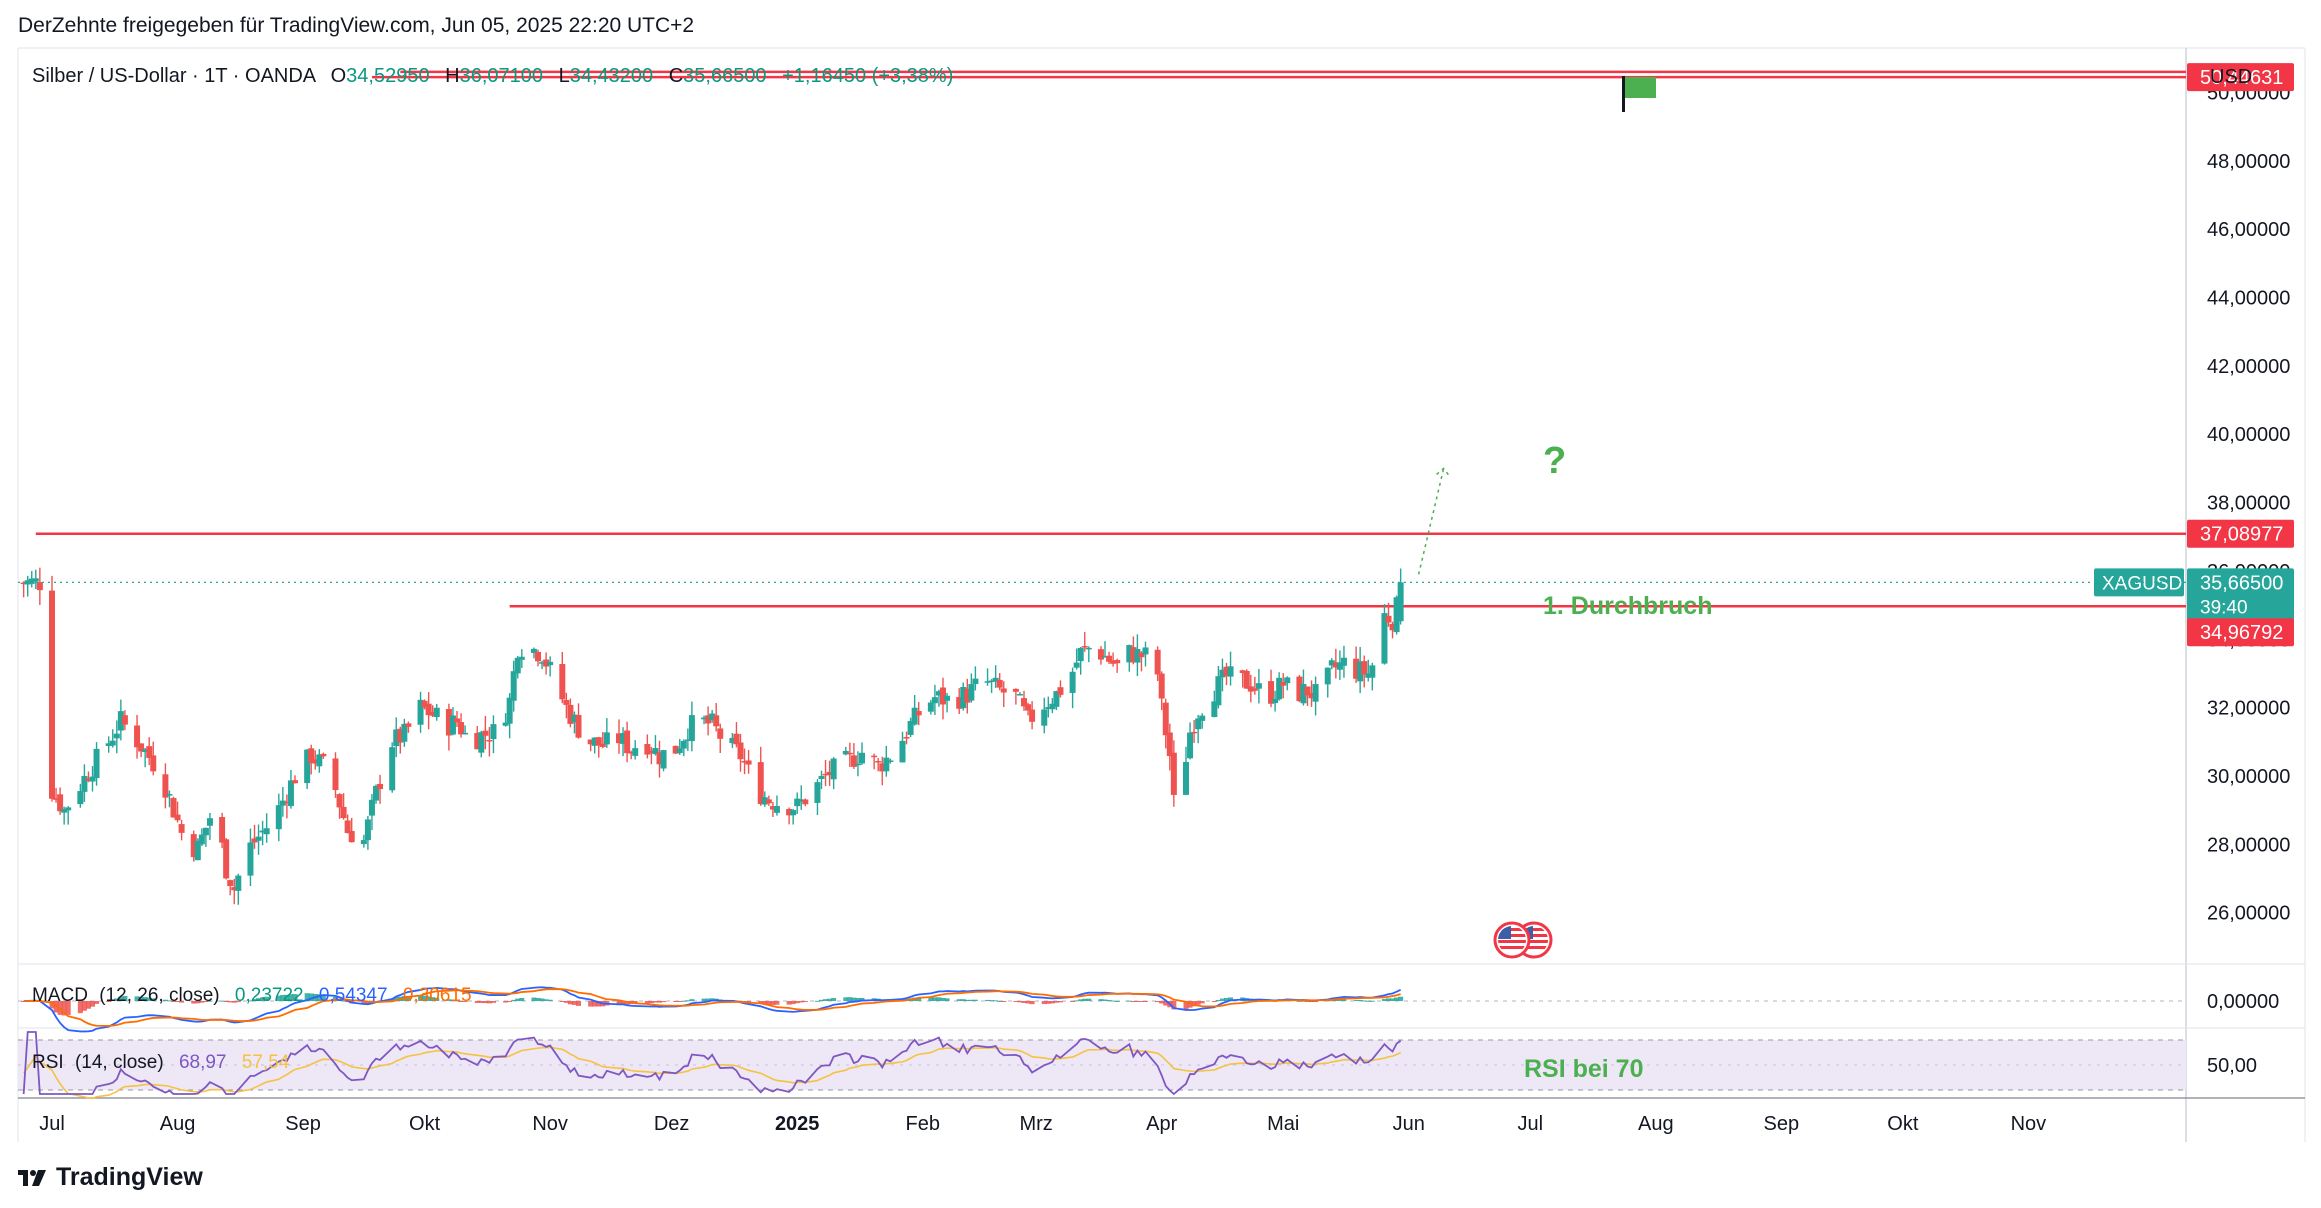 The height and width of the screenshot is (1208, 2321). What do you see at coordinates (1656, 1124) in the screenshot?
I see `time-tick-label: Aug` at bounding box center [1656, 1124].